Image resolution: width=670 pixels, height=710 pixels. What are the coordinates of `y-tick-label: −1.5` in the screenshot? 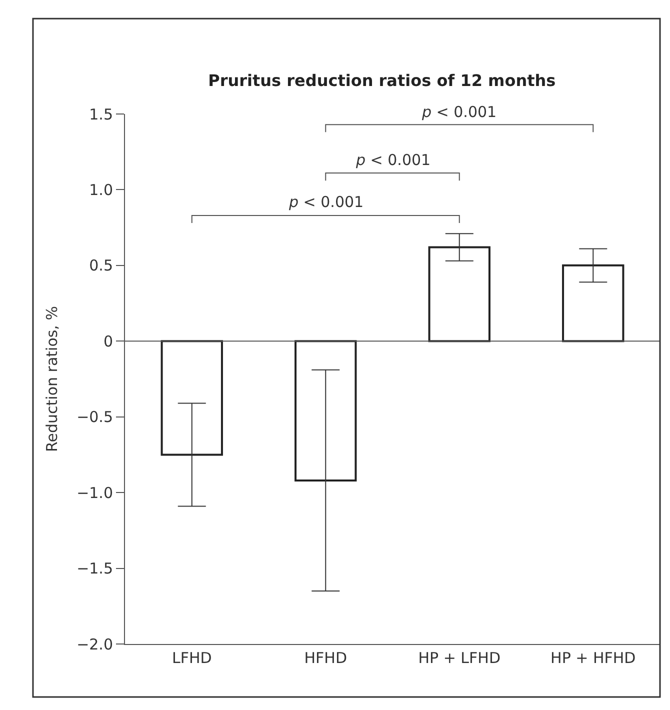 It's located at (94, 569).